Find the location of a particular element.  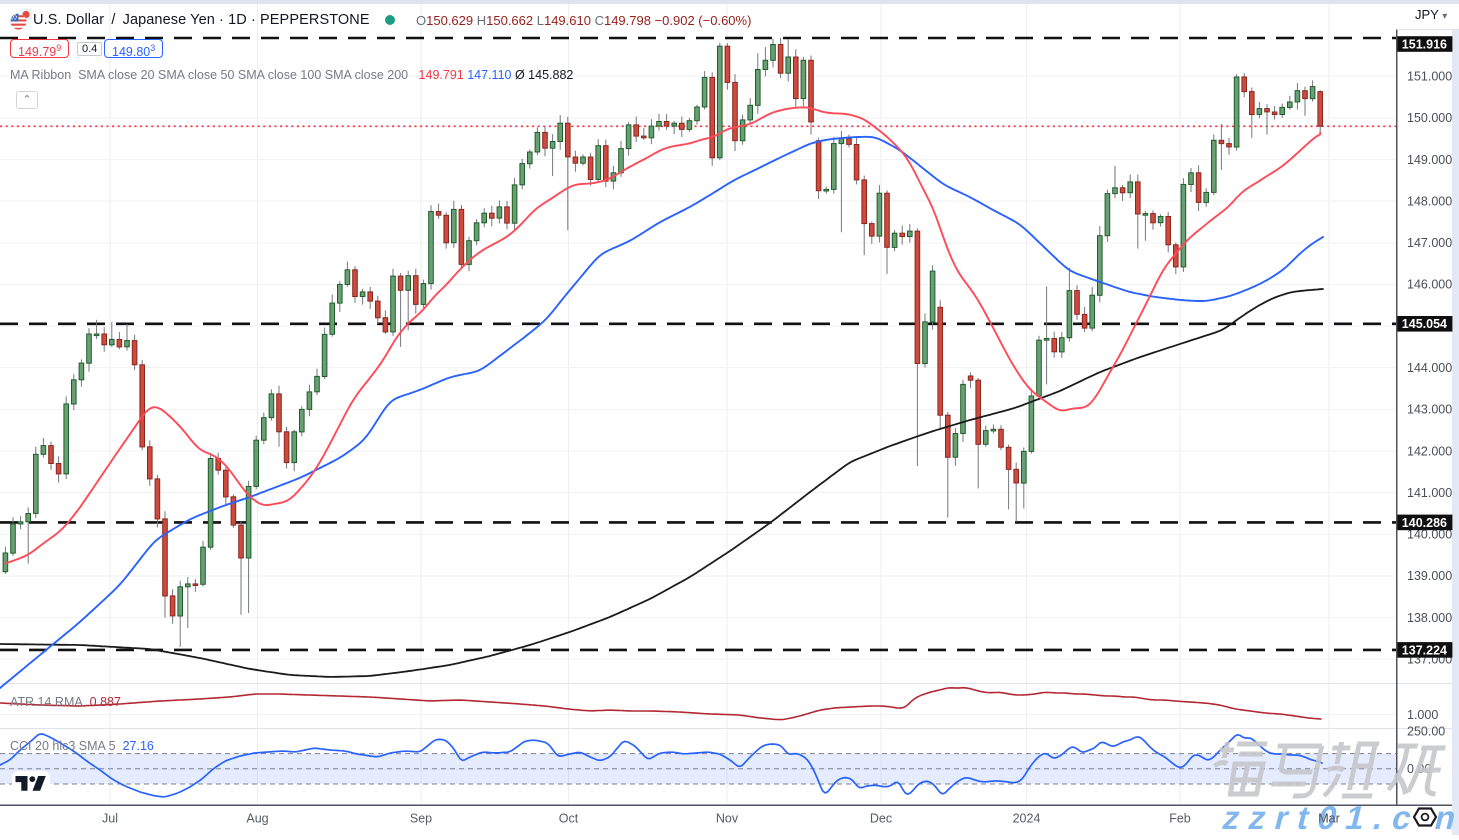

svg-text: zzrt01.c is located at coordinates (1322, 817).